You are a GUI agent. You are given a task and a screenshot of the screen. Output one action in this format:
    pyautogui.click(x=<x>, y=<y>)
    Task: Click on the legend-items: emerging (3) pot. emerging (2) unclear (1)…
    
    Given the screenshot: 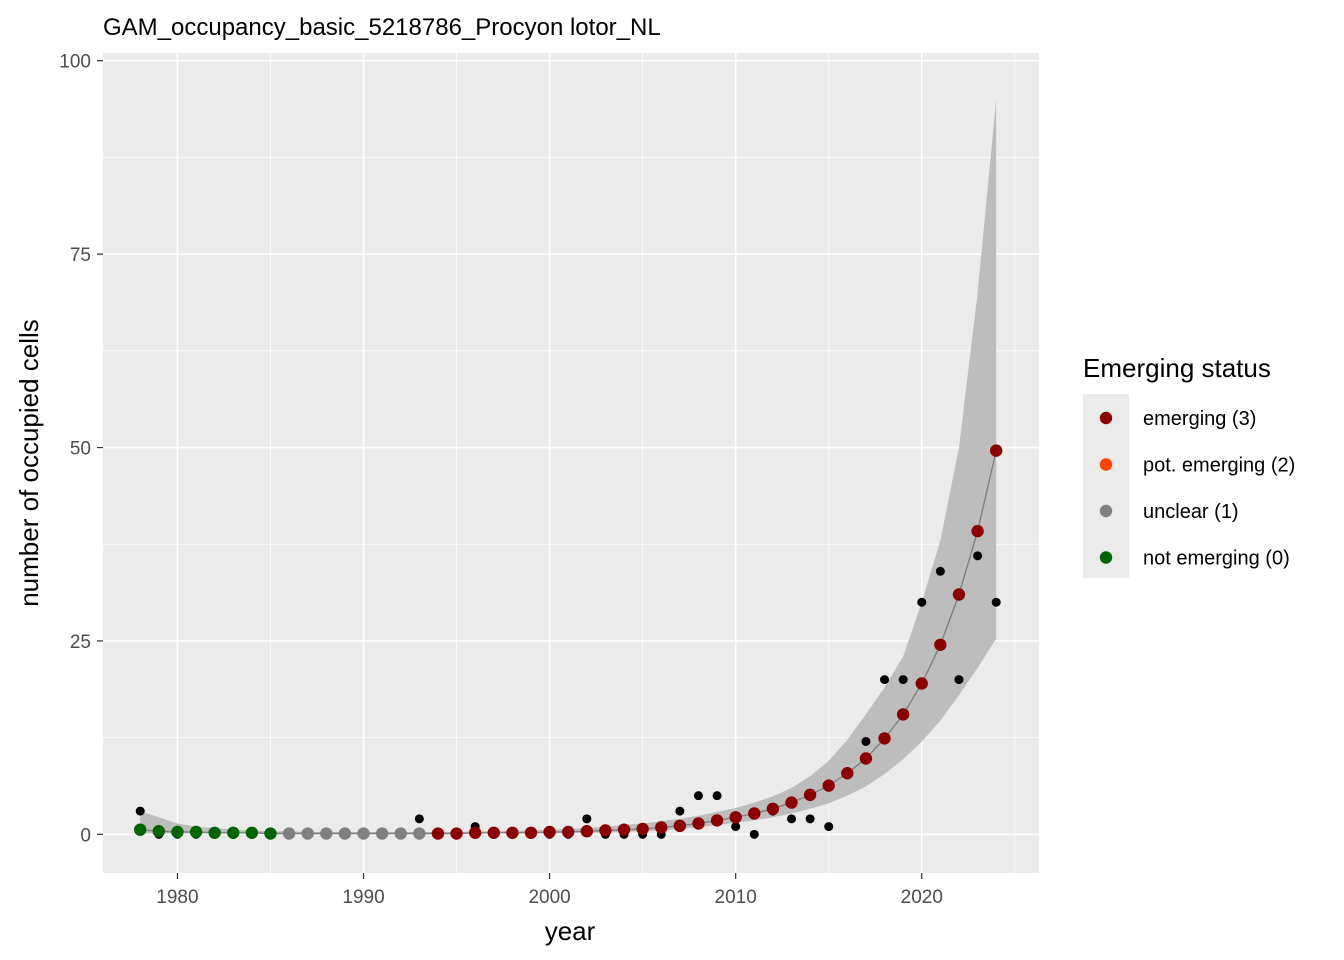 What is the action you would take?
    pyautogui.click(x=1197, y=489)
    